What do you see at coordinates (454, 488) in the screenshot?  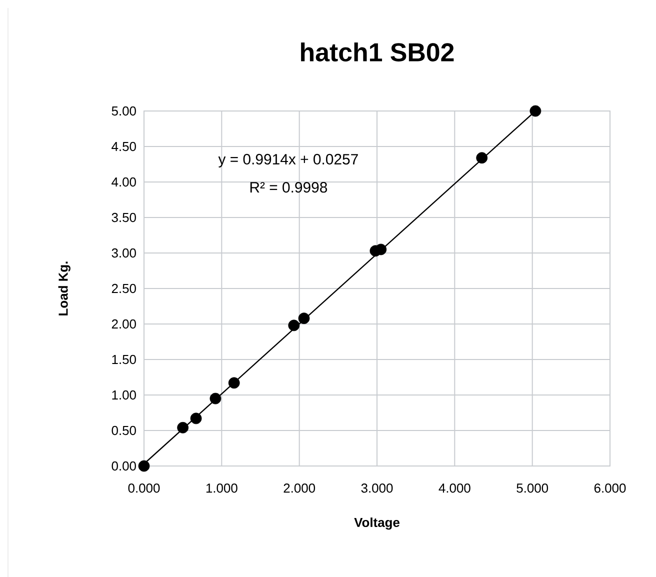 I see `x-tick-label: 4.000` at bounding box center [454, 488].